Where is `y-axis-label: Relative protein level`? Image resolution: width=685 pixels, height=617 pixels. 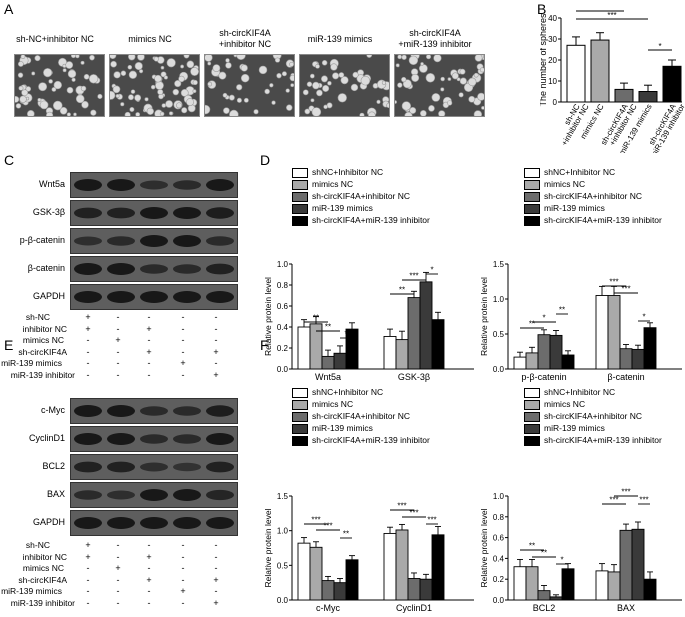
y-axis-label: Relative protein level is located at coordinates (268, 547).